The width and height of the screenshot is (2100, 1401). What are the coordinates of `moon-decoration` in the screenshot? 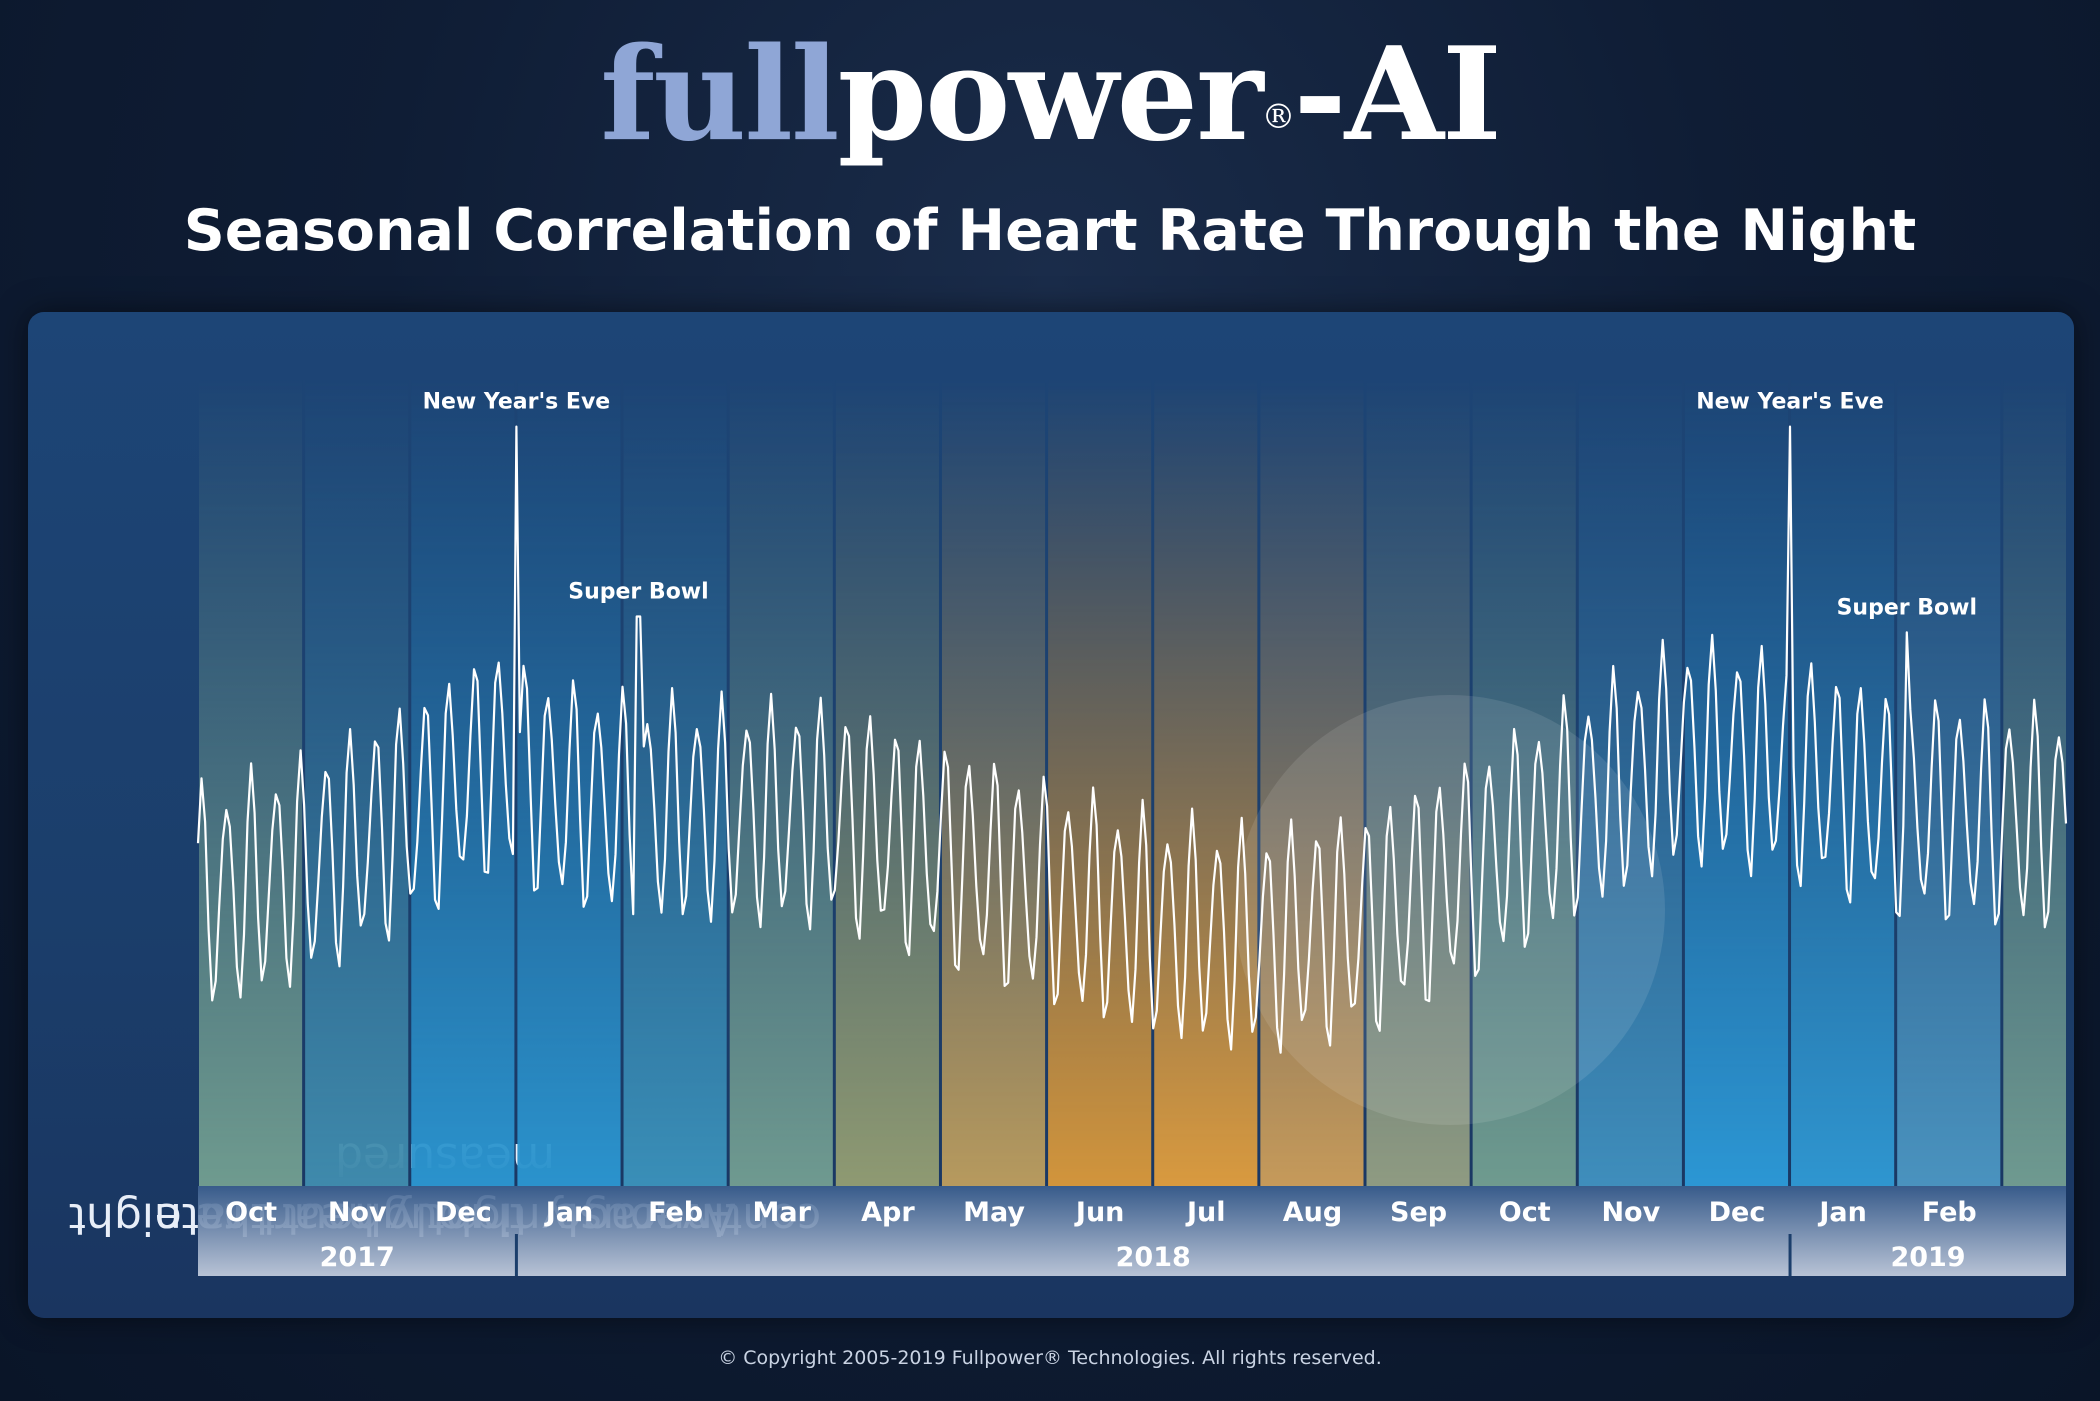 It's located at (1450, 910).